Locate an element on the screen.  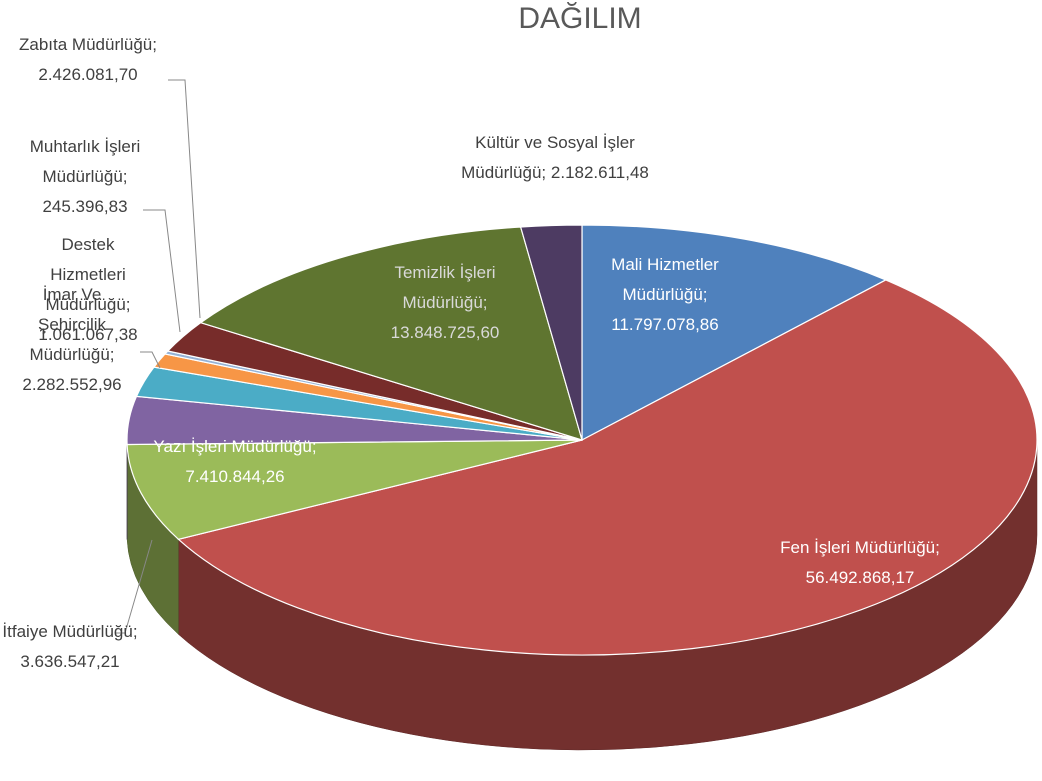
label-value: 245.396,83 is located at coordinates (85, 206).